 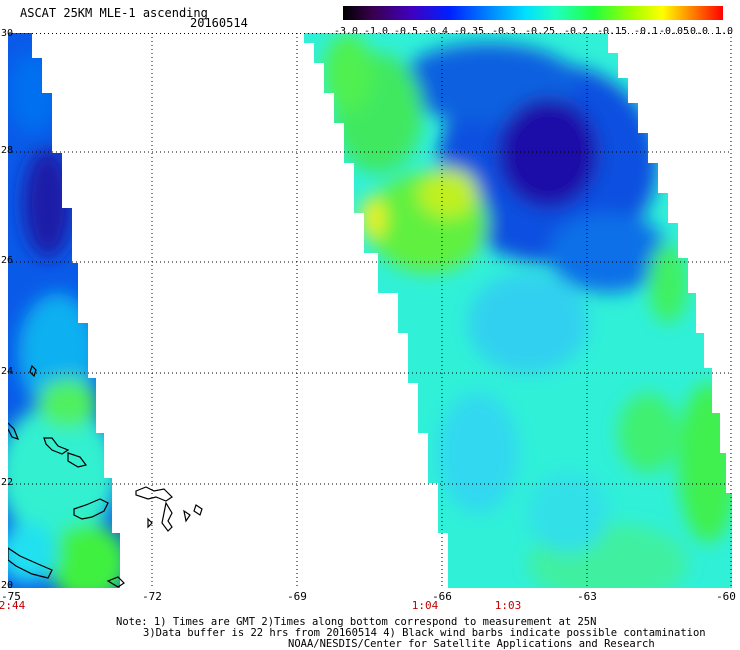 I want to click on left-swath, so click(x=64, y=310).